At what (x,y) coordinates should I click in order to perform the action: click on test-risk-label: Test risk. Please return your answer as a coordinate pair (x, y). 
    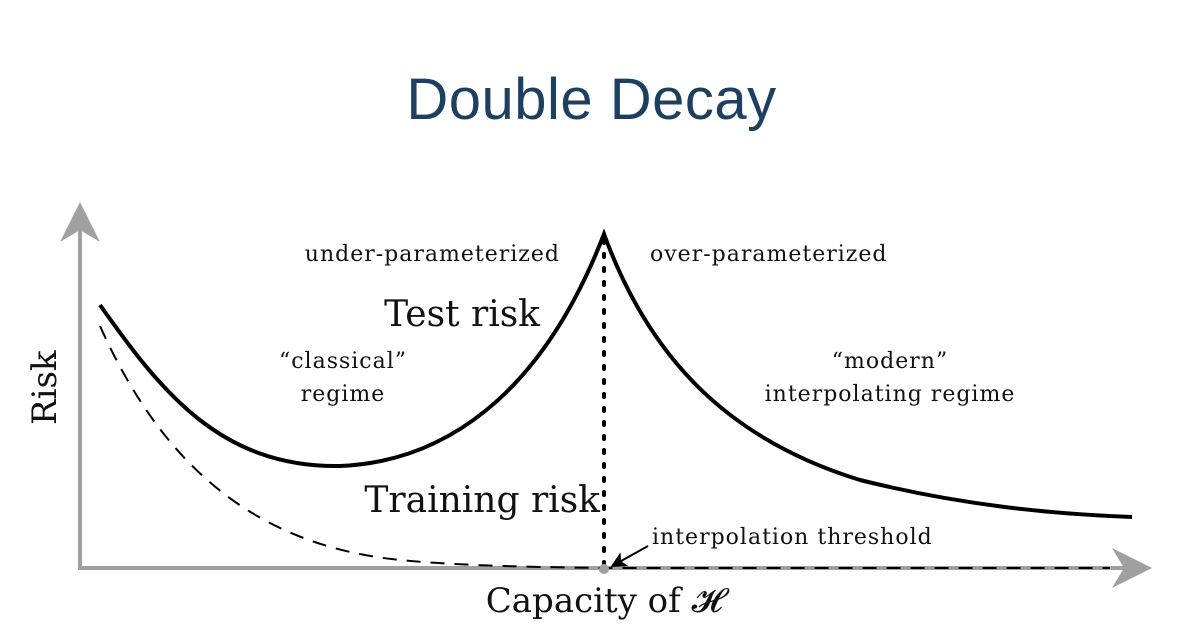
    Looking at the image, I should click on (462, 314).